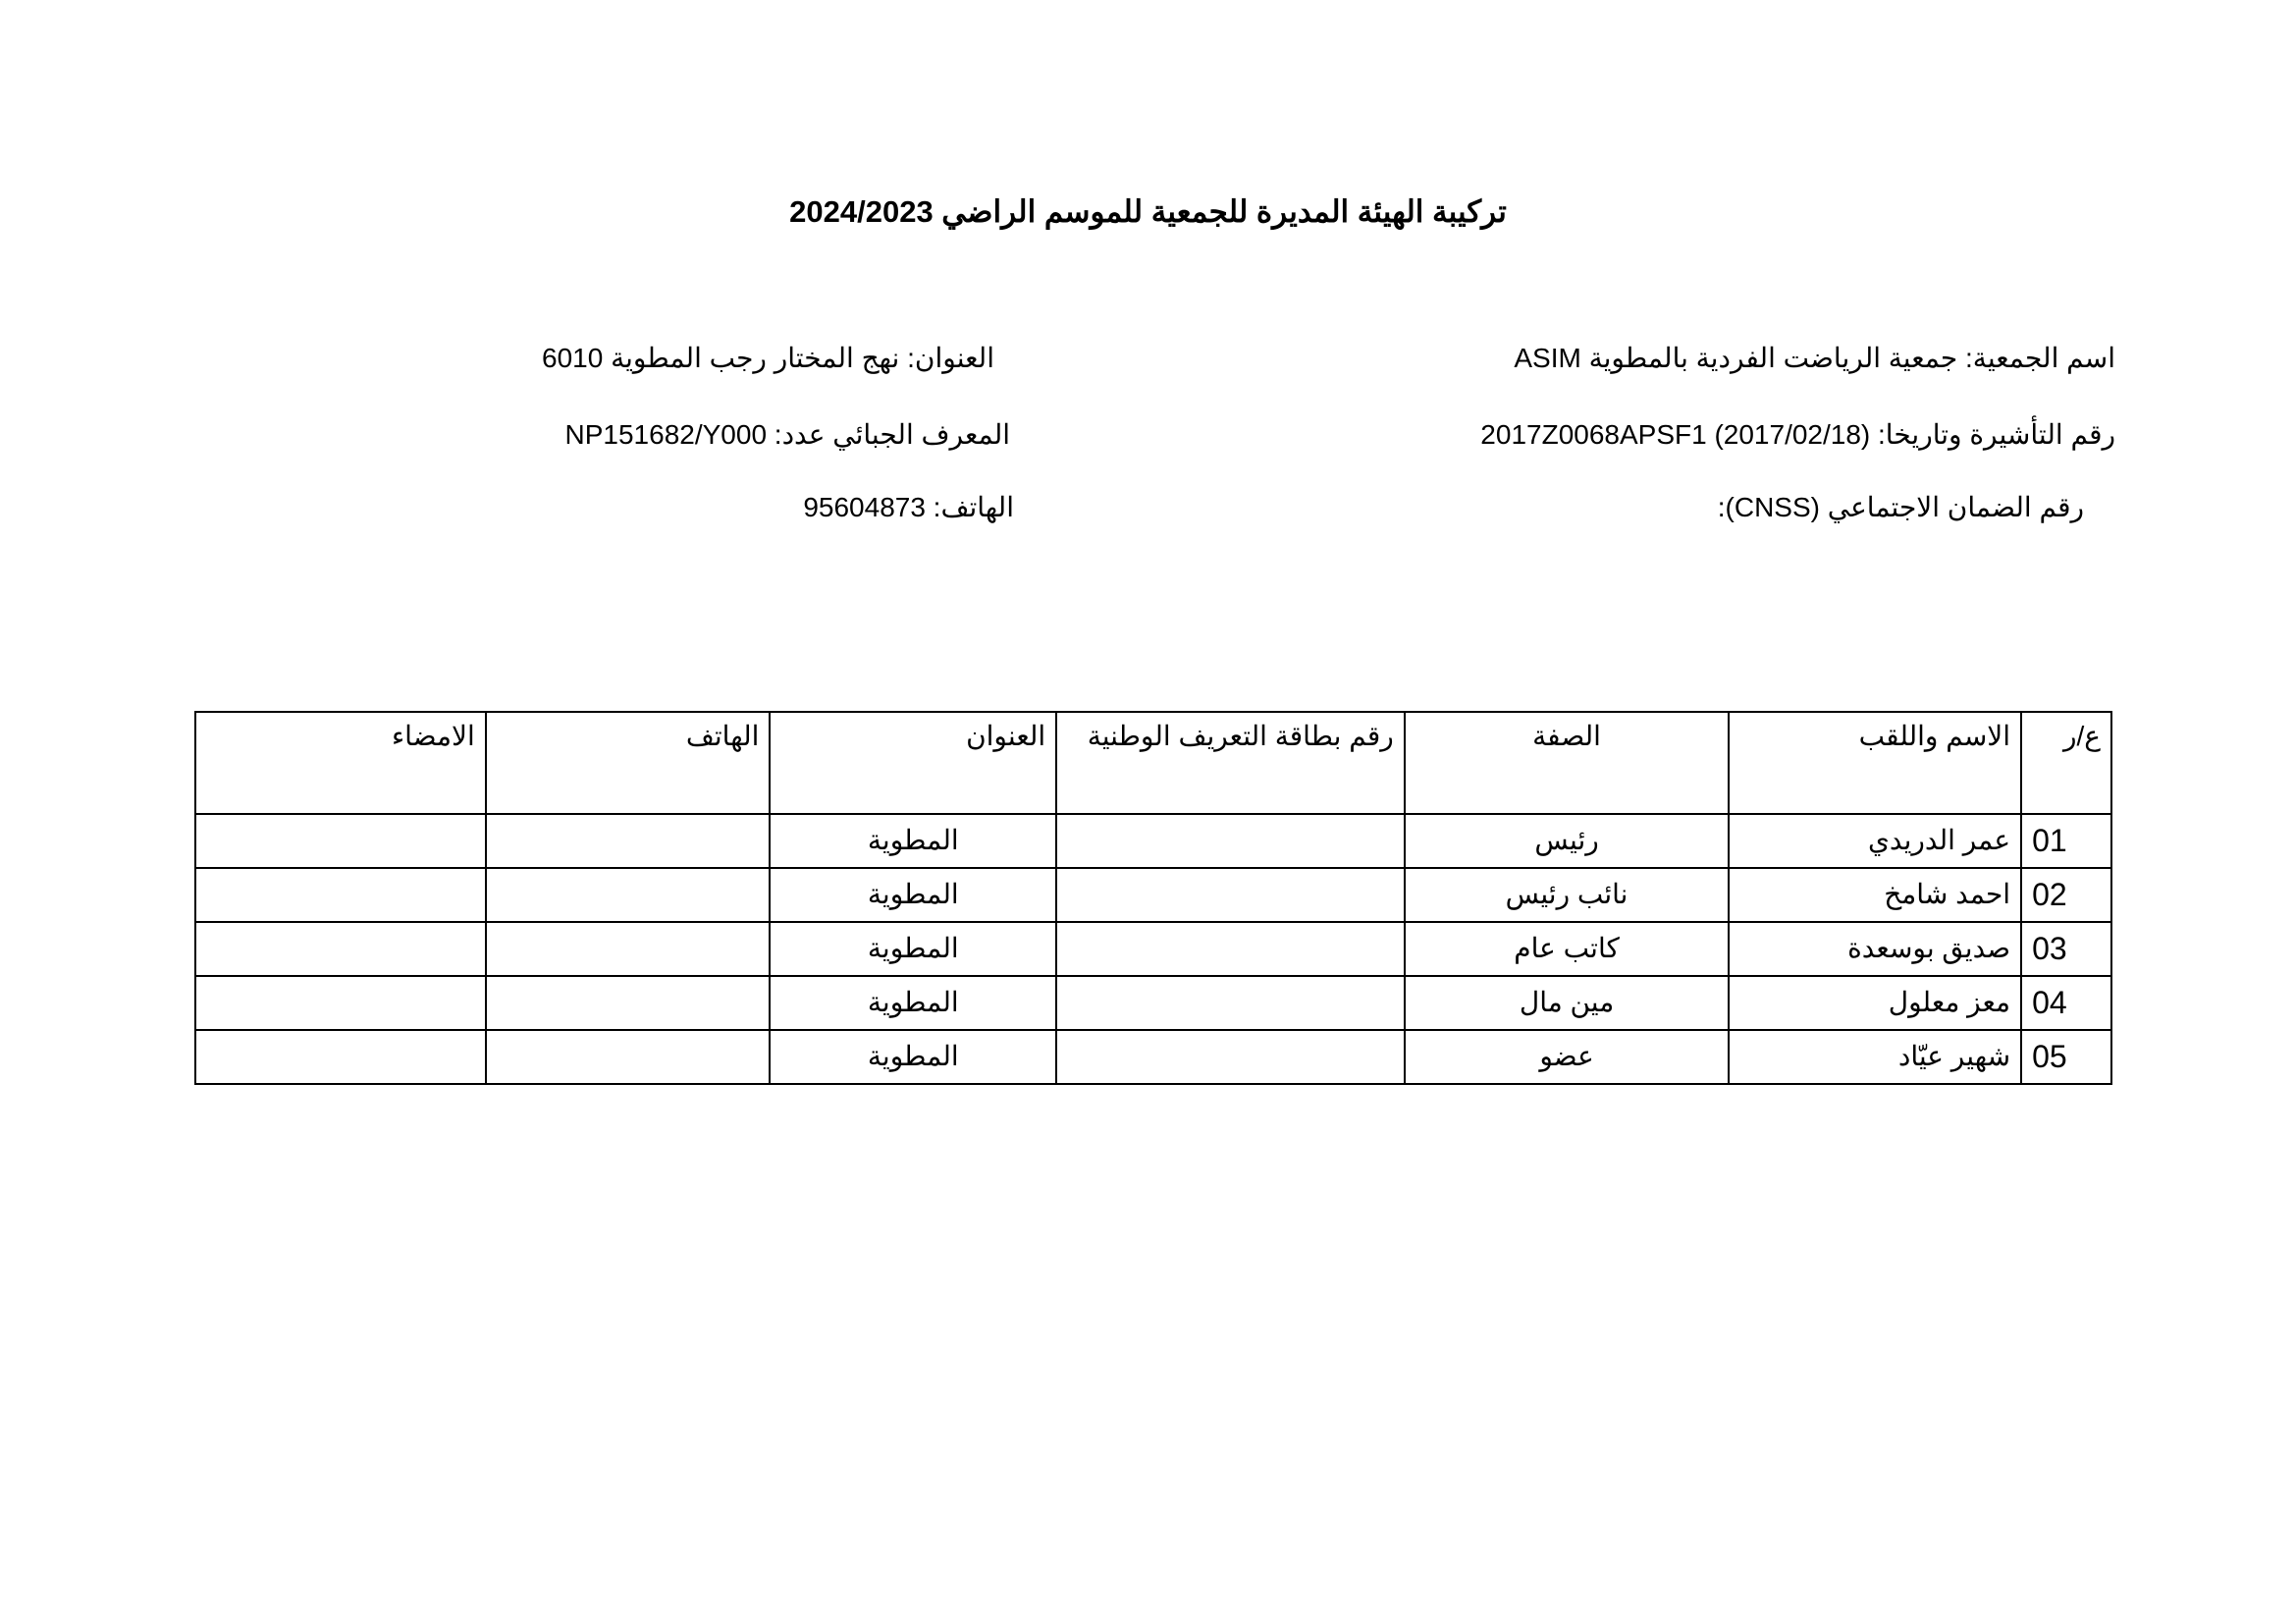  What do you see at coordinates (2066, 895) in the screenshot?
I see `cell-num: 02` at bounding box center [2066, 895].